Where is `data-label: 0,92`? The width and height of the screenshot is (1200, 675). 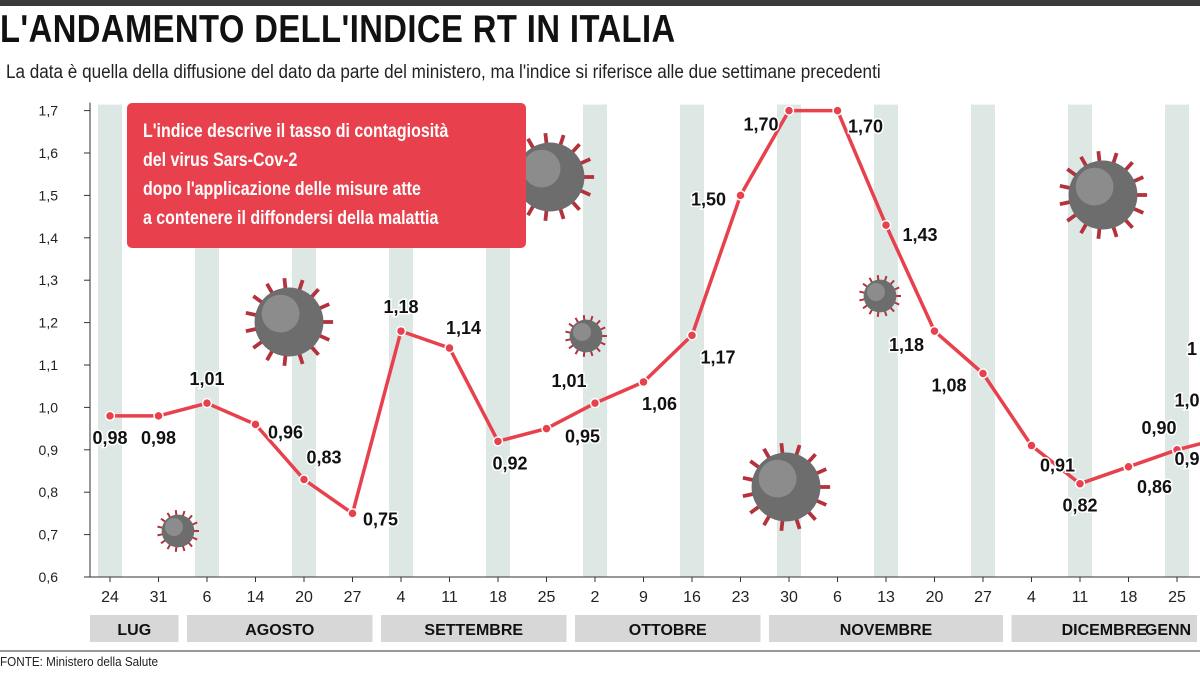
data-label: 0,92 is located at coordinates (509, 463).